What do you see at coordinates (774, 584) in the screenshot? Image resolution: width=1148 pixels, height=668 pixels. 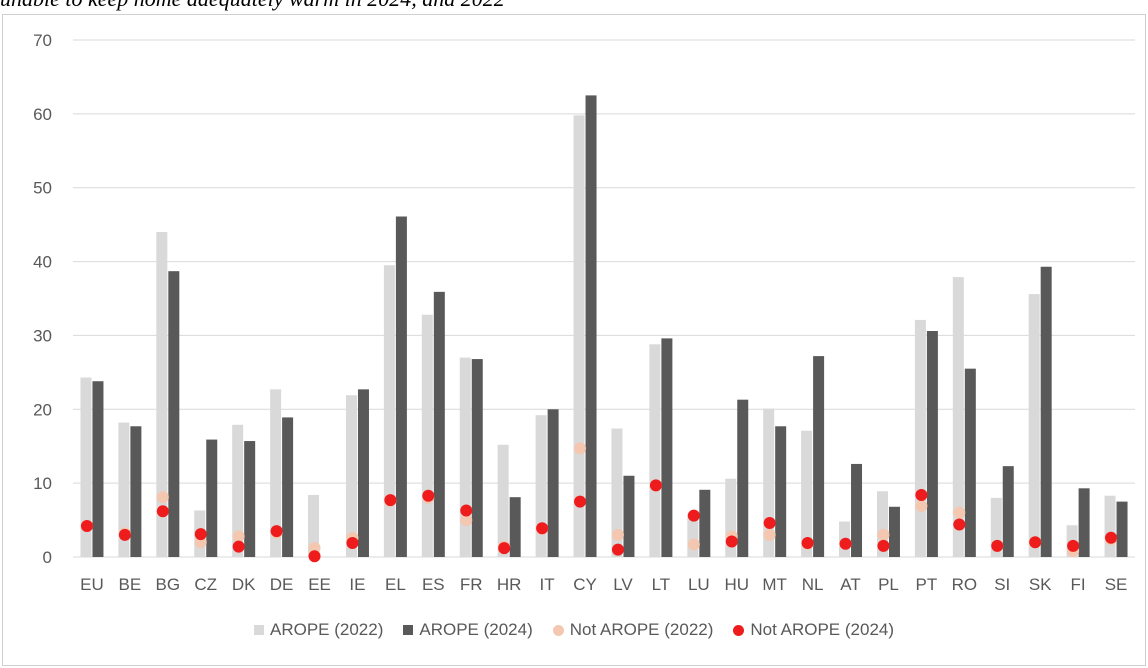 I see `x-tick-label: MT` at bounding box center [774, 584].